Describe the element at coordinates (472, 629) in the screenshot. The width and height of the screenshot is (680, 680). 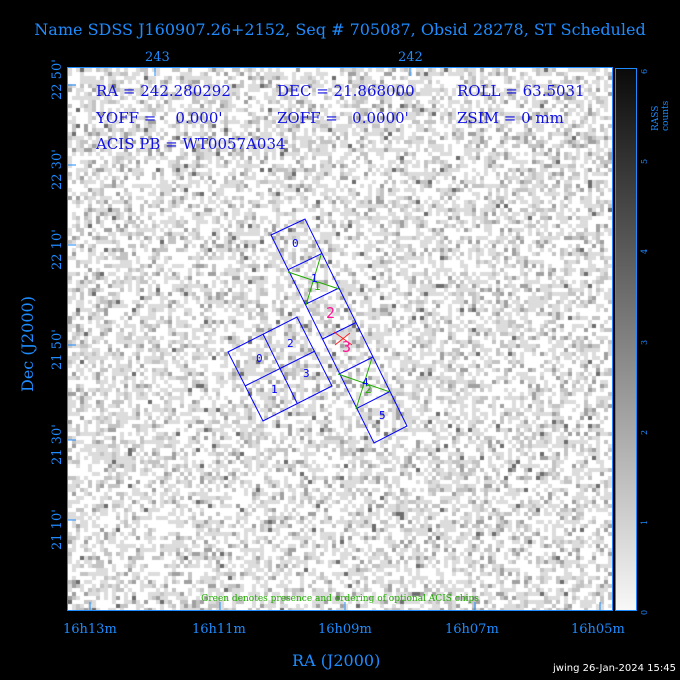
I see `x-tick: 16h07m` at that location.